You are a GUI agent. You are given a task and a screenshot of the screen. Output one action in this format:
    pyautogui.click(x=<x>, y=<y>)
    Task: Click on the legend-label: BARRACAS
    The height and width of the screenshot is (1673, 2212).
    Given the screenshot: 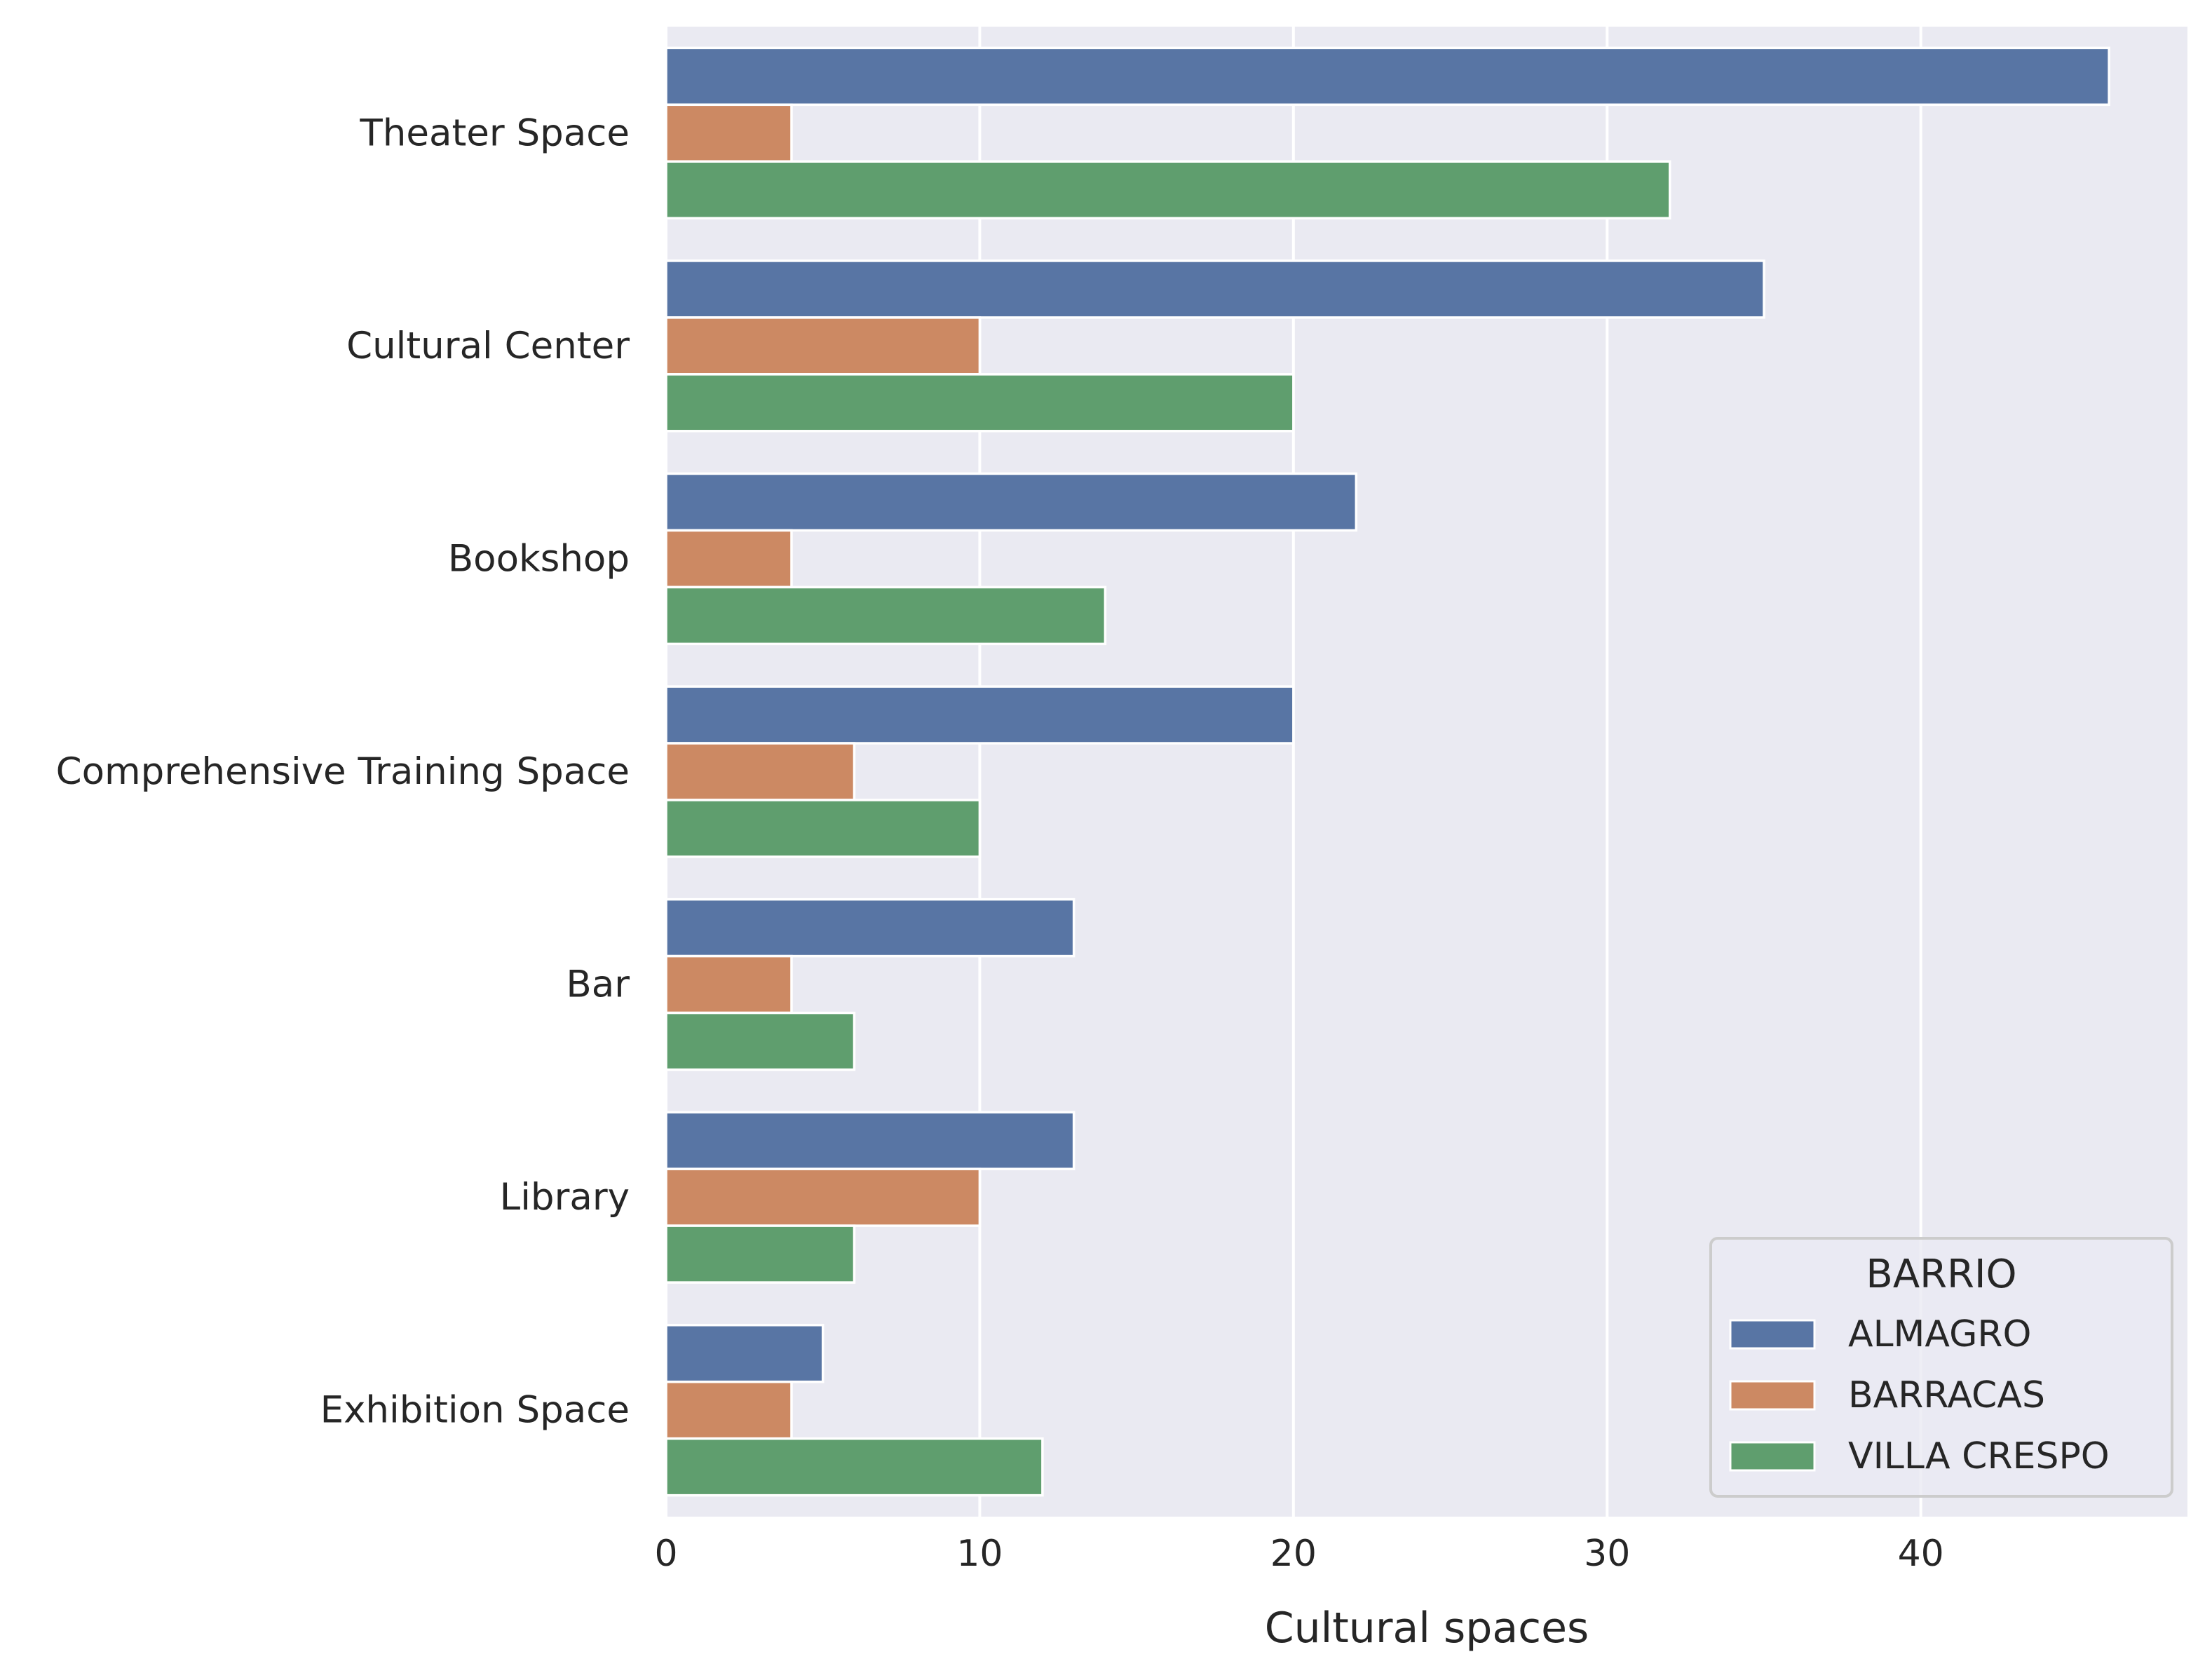 What is the action you would take?
    pyautogui.click(x=1946, y=1395)
    